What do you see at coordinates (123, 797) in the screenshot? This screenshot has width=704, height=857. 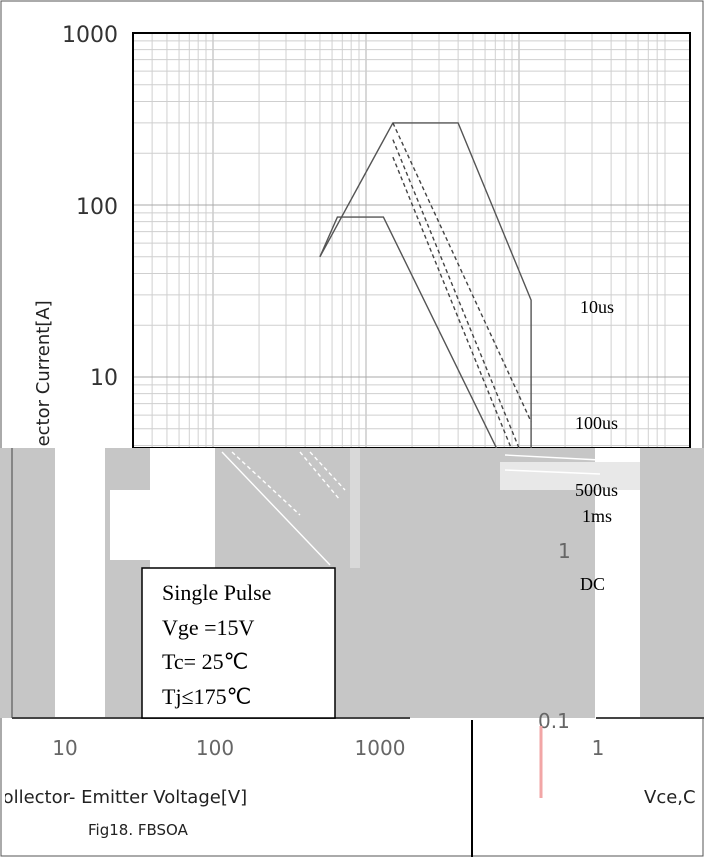 I see `x-axis-title: Collector- Emitter Voltage[V]` at bounding box center [123, 797].